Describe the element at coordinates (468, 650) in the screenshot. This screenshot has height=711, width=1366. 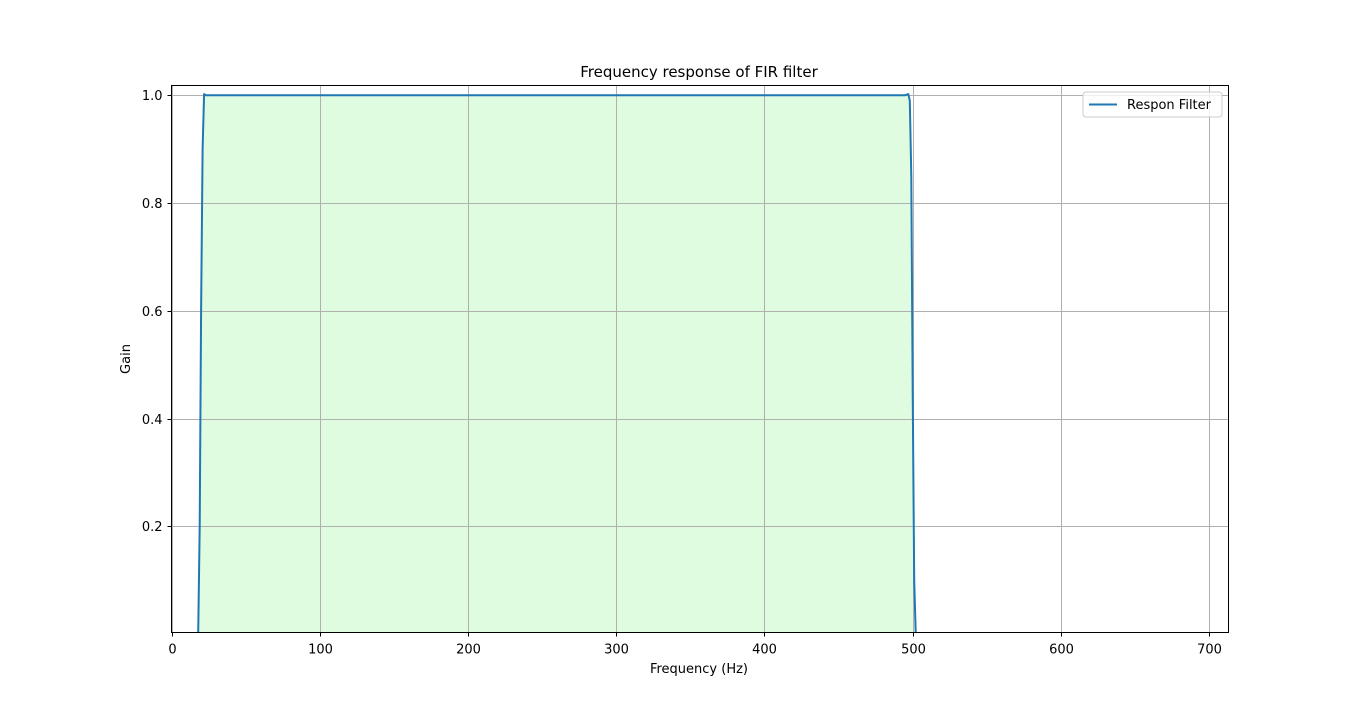
I see `x-tick-label: 200` at that location.